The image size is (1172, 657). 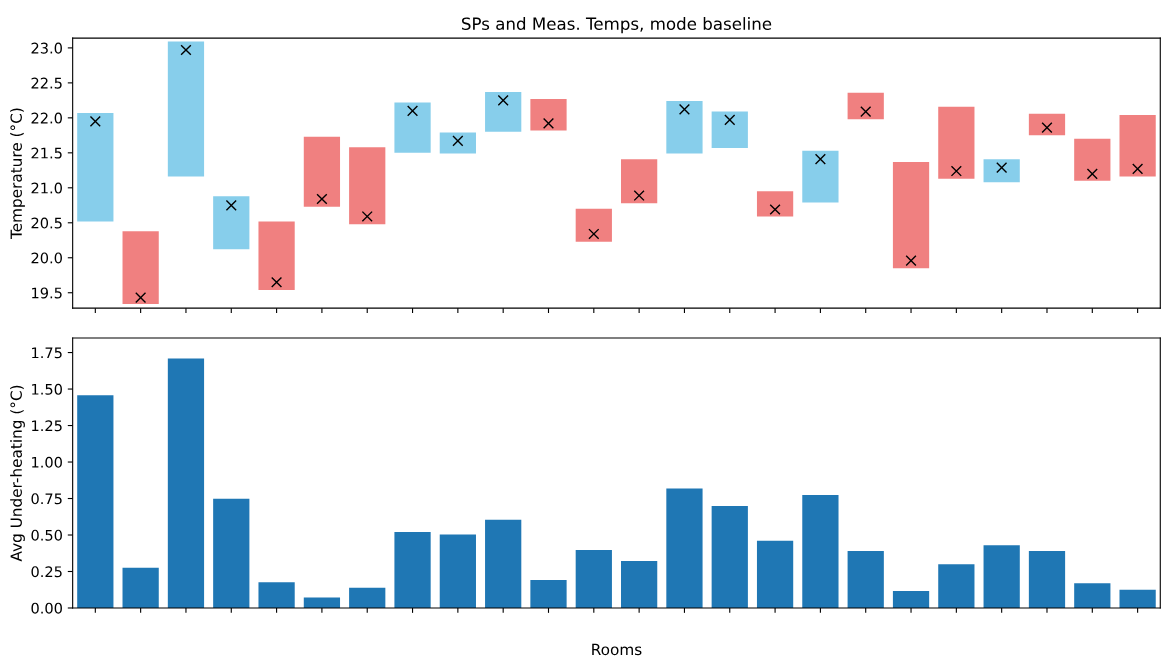 I want to click on y-tick-label: 23.0, so click(x=46, y=48).